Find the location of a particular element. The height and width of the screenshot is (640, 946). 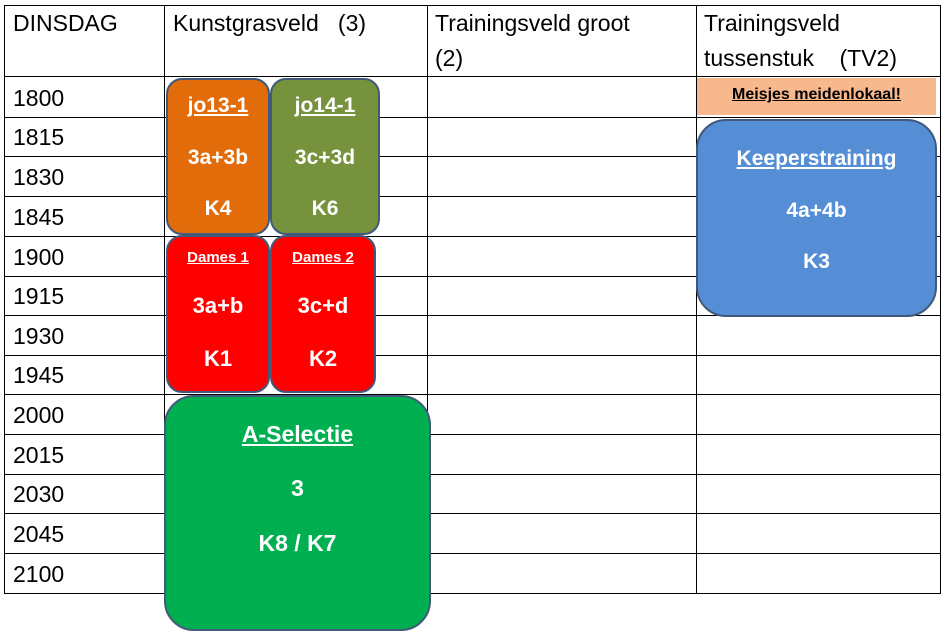

team-name: A-Selectie is located at coordinates (297, 434).